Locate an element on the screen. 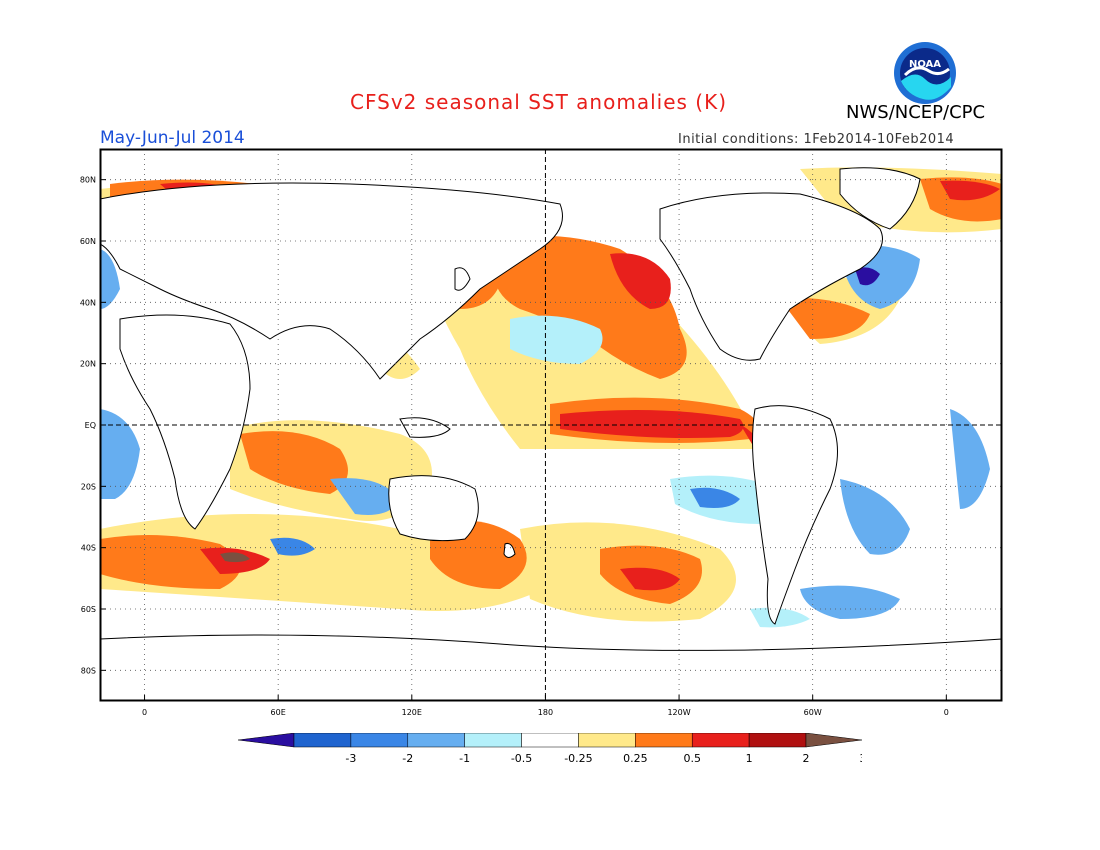 The height and width of the screenshot is (850, 1100). lat-tick-label: 60N is located at coordinates (88, 241).